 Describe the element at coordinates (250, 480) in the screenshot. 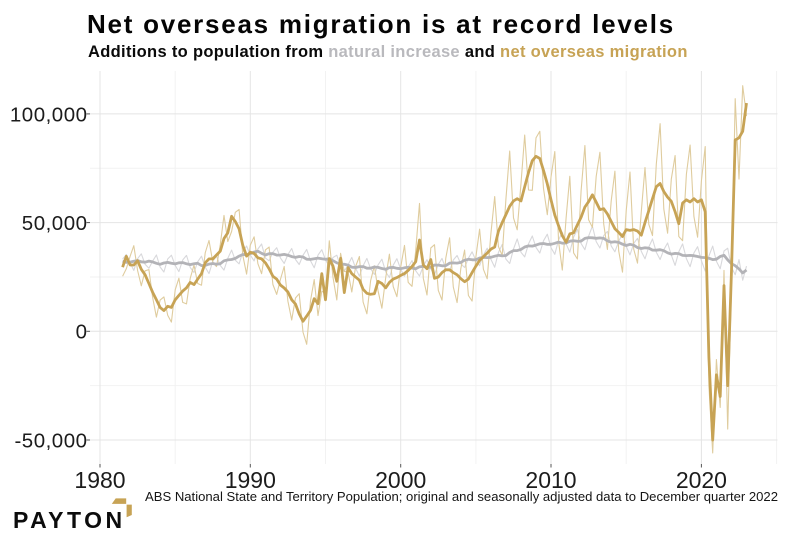

I see `svg-text: 1990` at that location.